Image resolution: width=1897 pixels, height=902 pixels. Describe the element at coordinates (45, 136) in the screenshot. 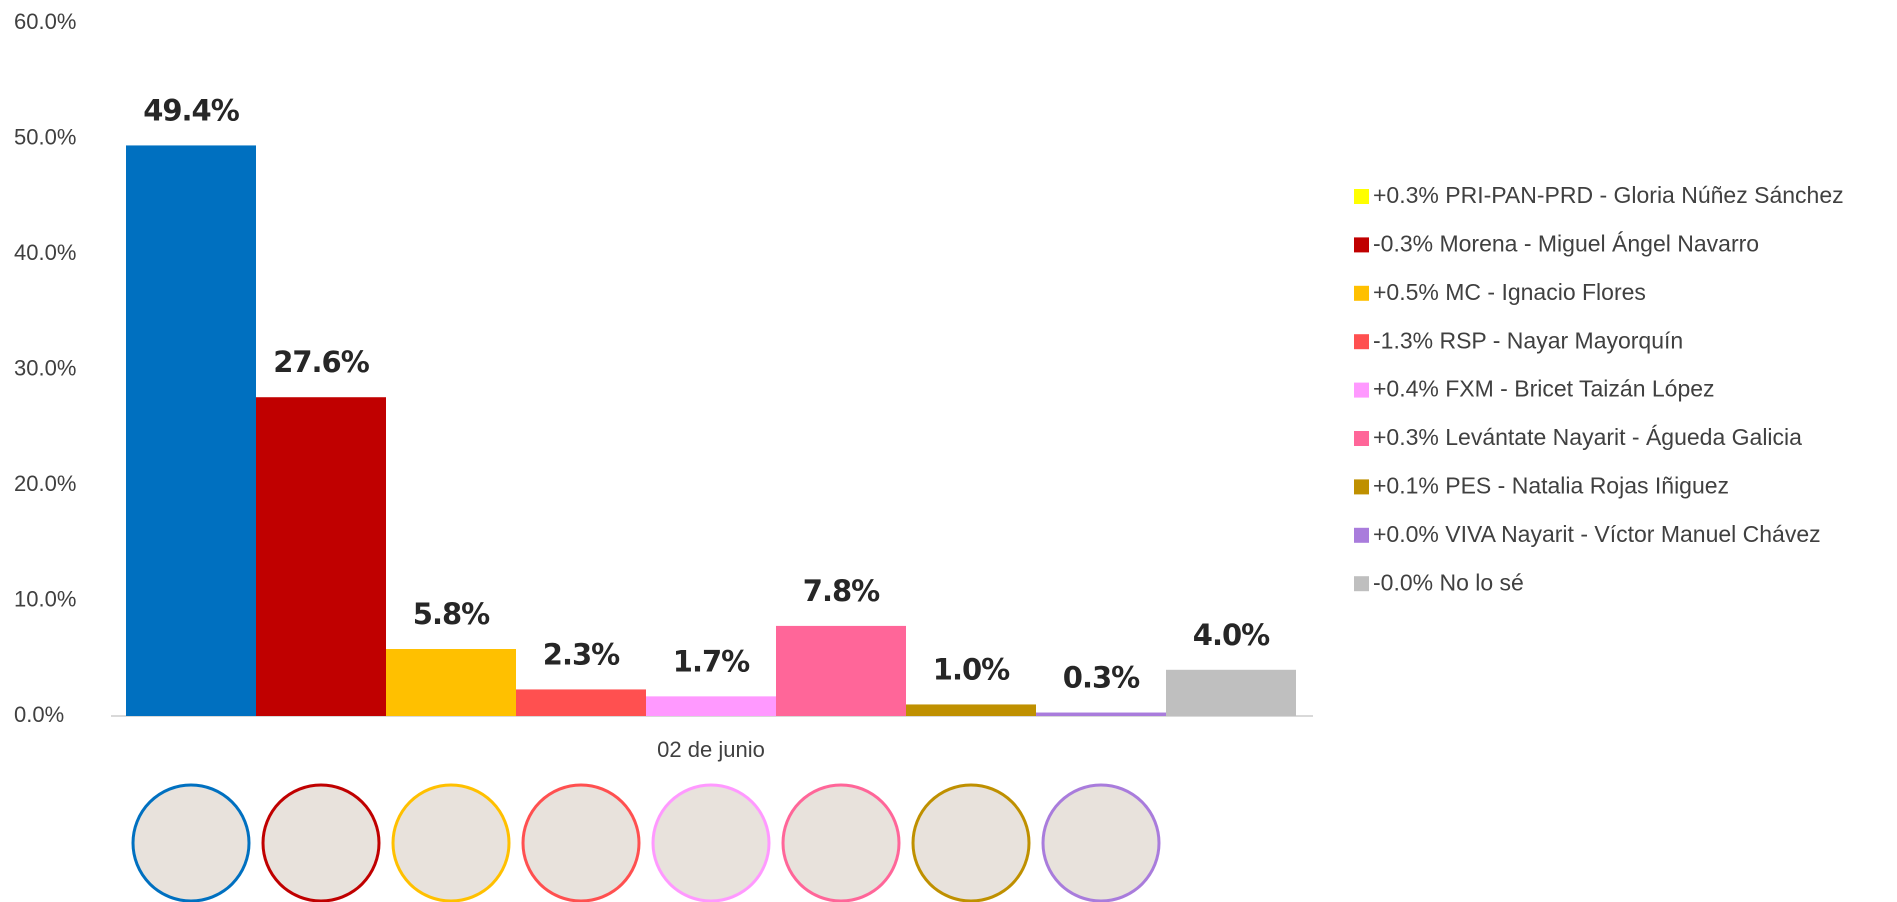

I see `y-tick-label: 50.0%` at that location.